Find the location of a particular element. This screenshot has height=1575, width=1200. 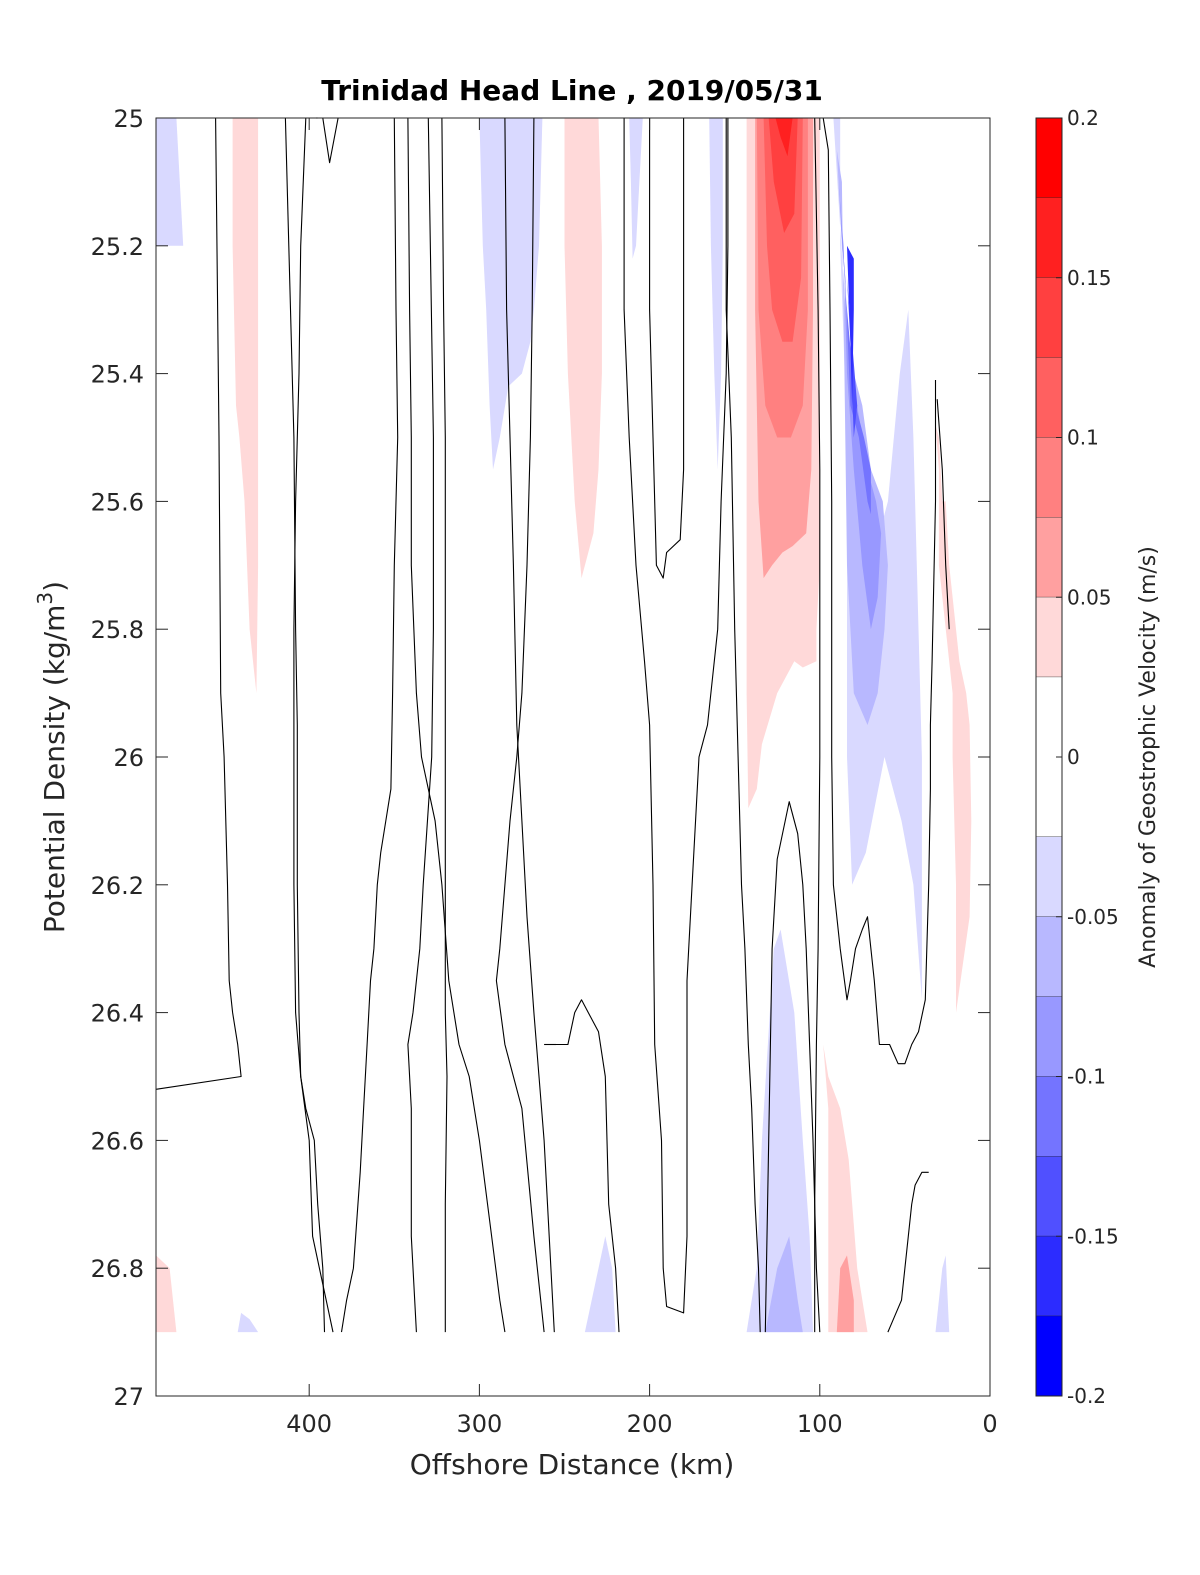

y-axis-label: Potential Density (kg/m3) is located at coordinates (52, 757).